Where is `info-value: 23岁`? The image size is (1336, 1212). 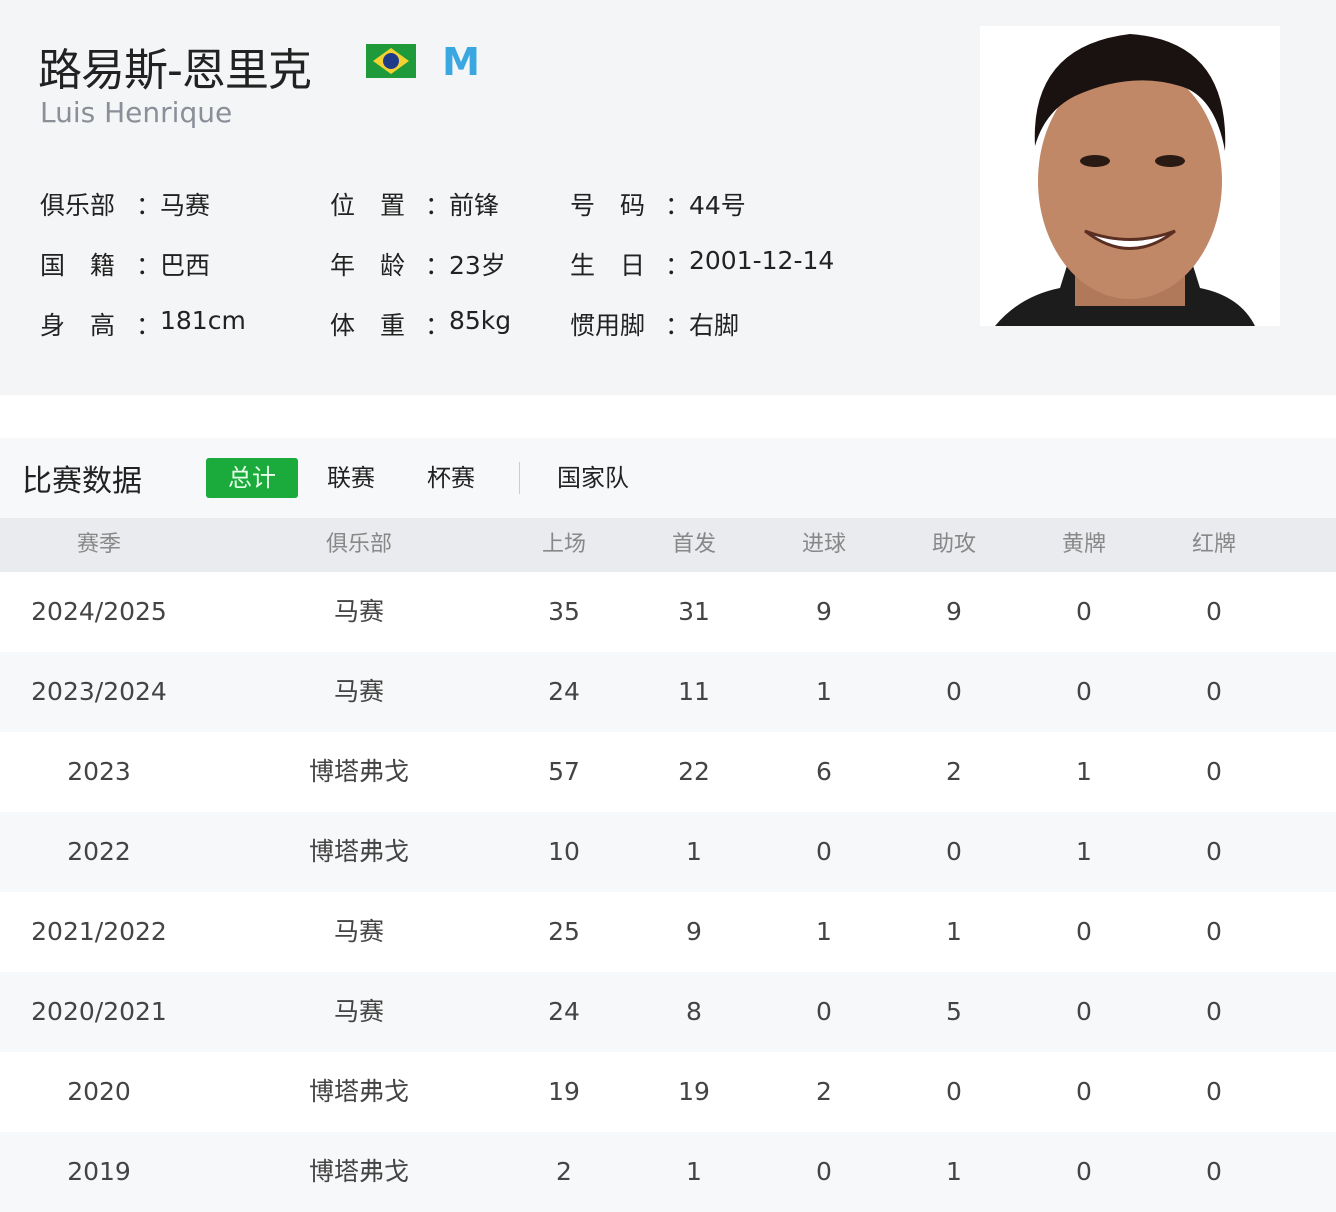
info-value: 23岁 is located at coordinates (477, 265).